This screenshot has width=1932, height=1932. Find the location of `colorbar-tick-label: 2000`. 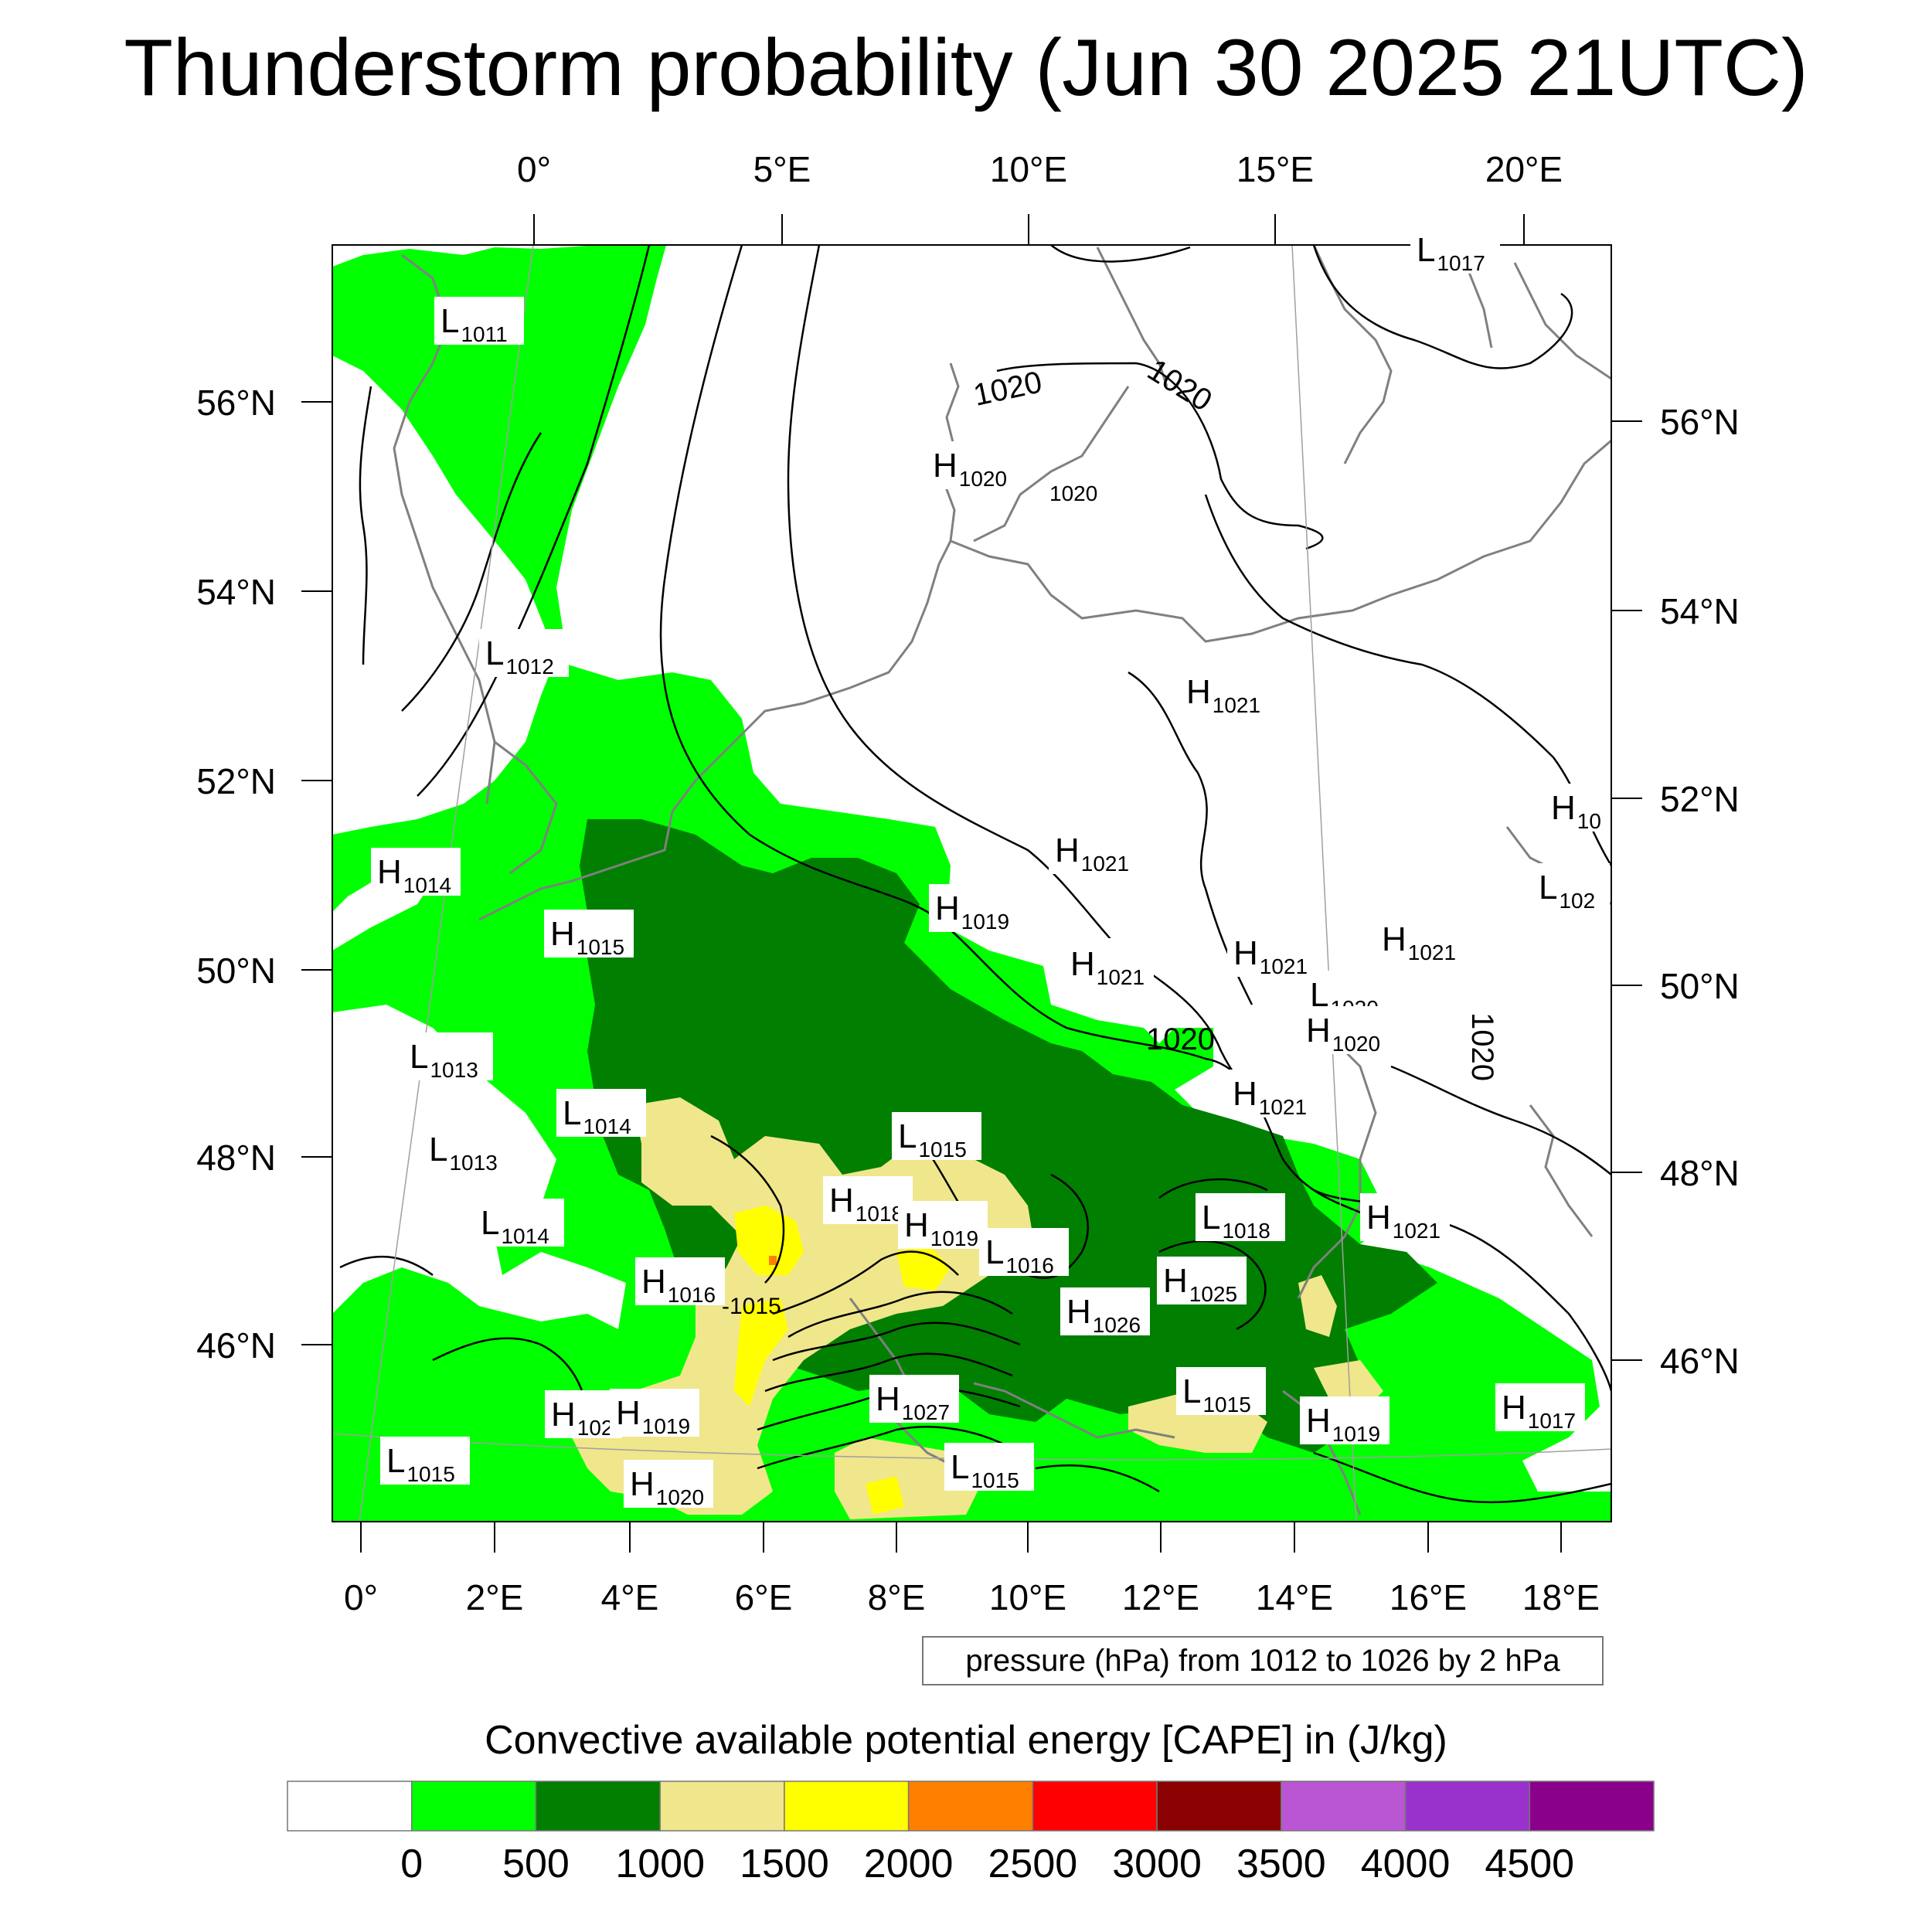

colorbar-tick-label: 2000 is located at coordinates (909, 1864).